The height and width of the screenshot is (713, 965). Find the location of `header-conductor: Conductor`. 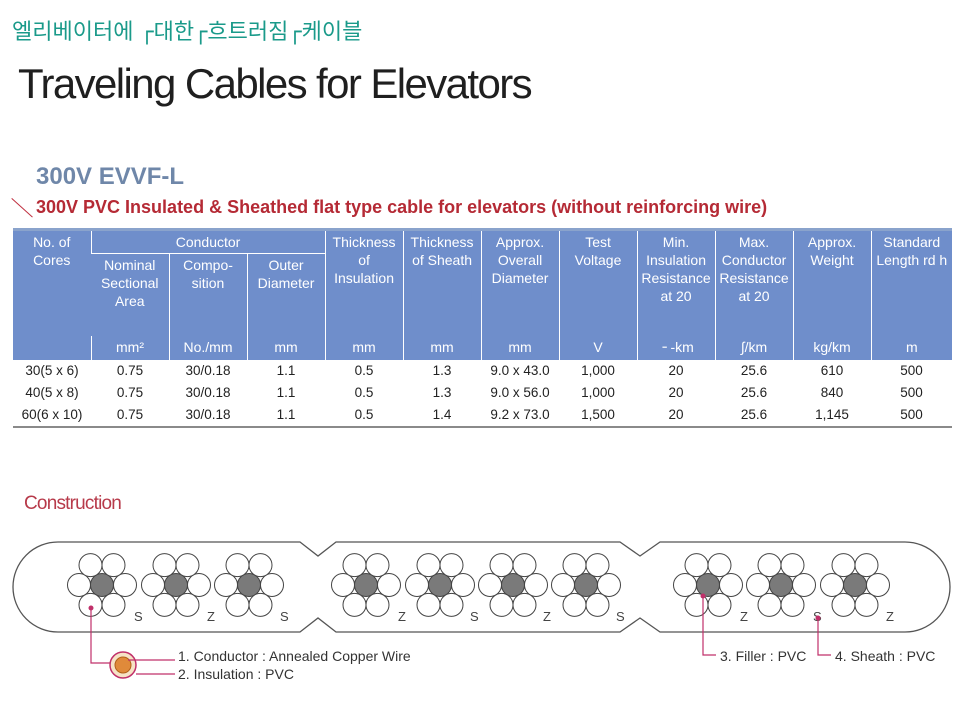

header-conductor: Conductor is located at coordinates (208, 242).